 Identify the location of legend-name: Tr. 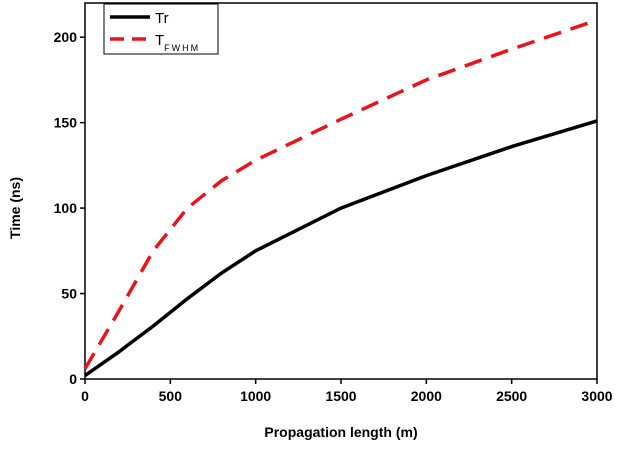
(162, 18).